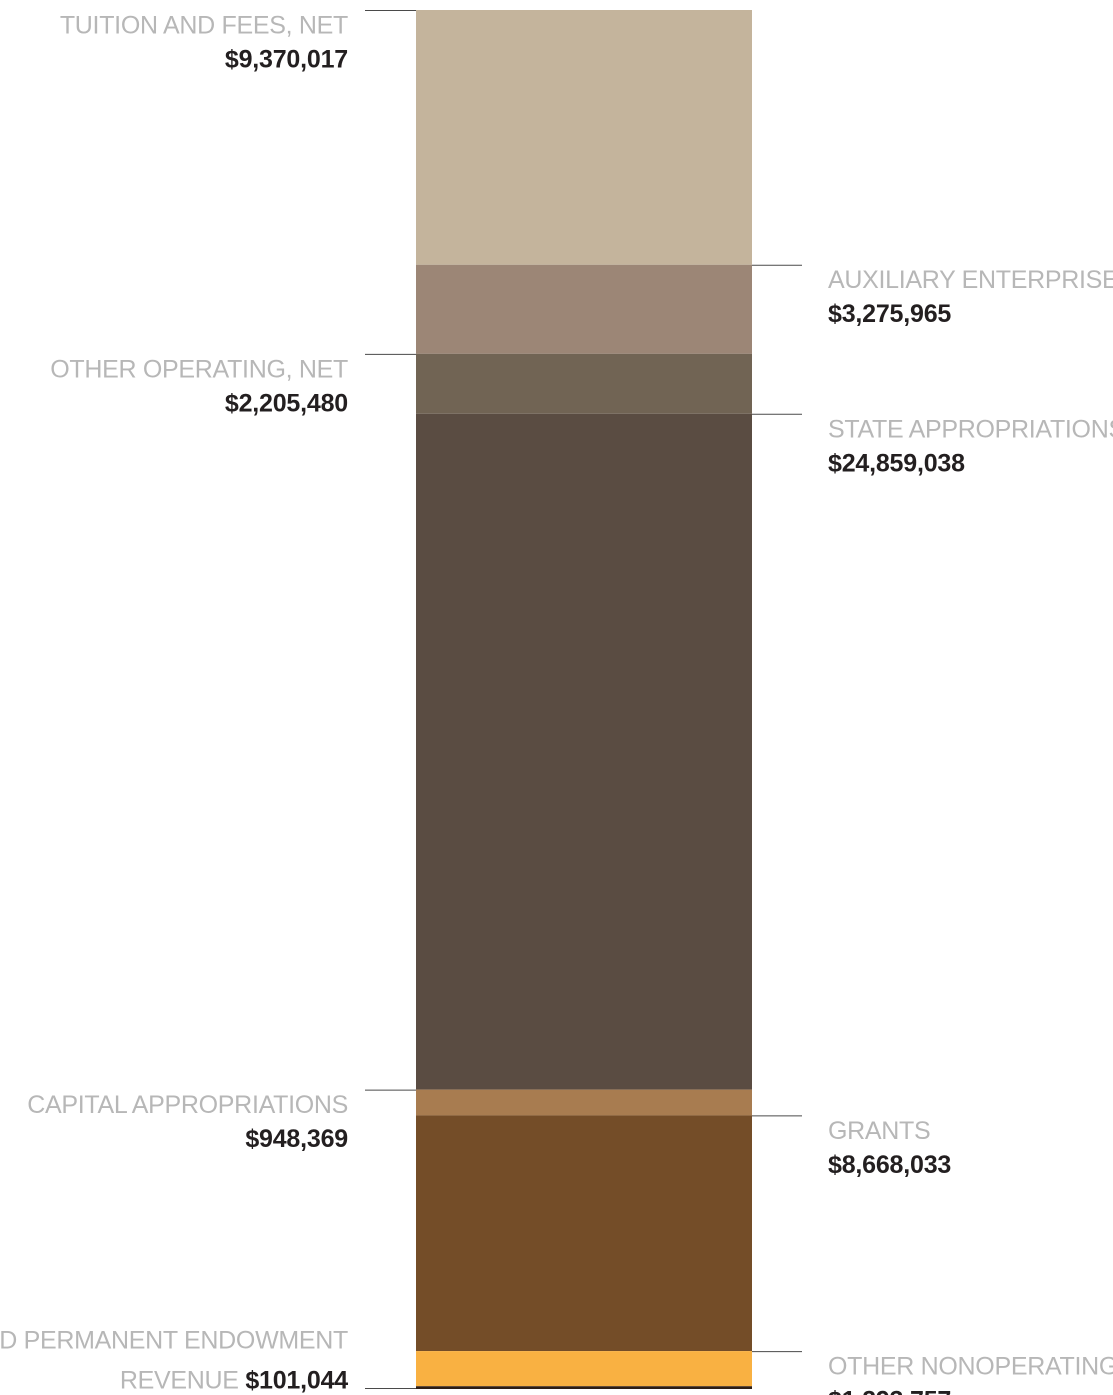  I want to click on bar-segment-other-nonoperating-revenues, so click(584, 1369).